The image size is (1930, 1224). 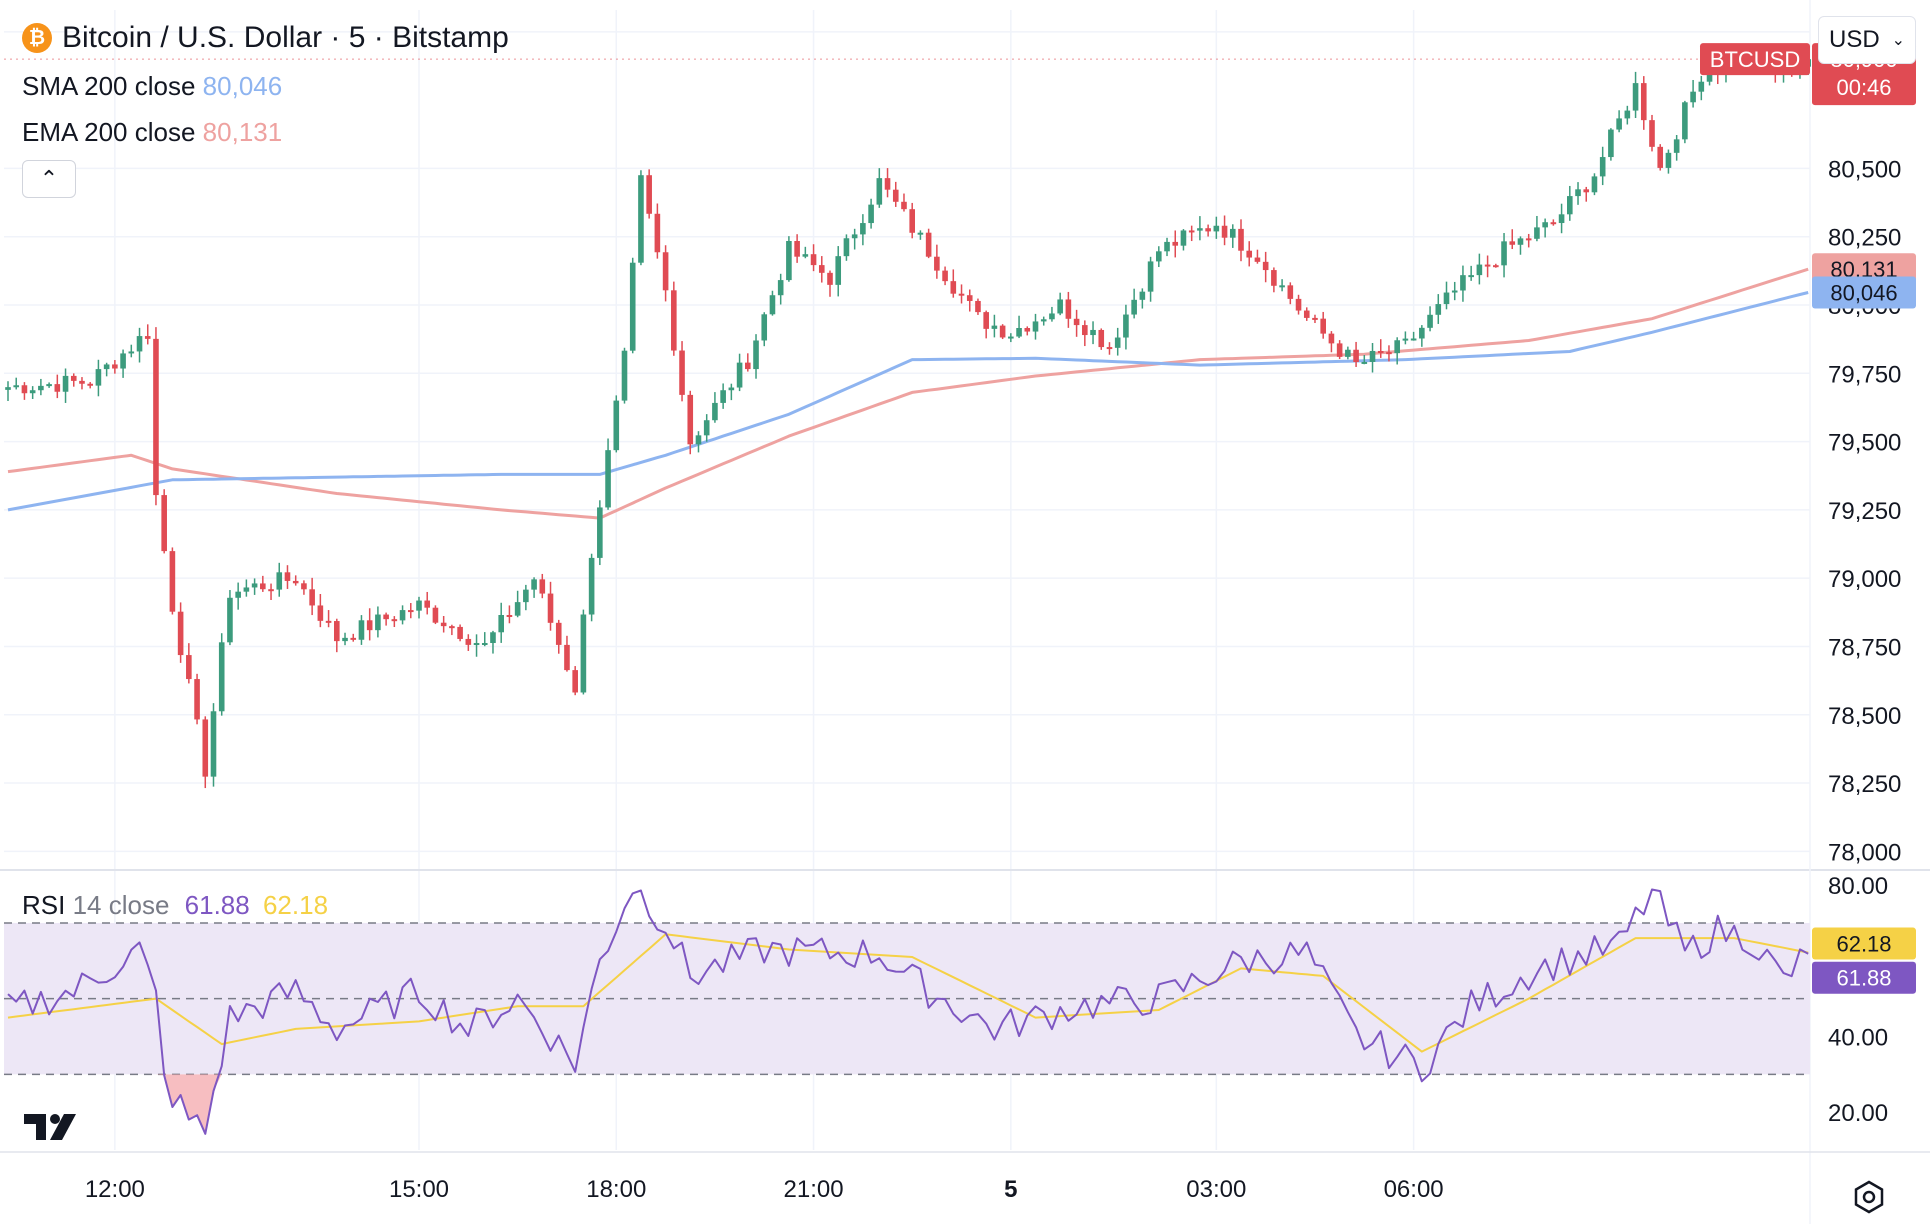 I want to click on rsi-params: 14 close, so click(x=121, y=905).